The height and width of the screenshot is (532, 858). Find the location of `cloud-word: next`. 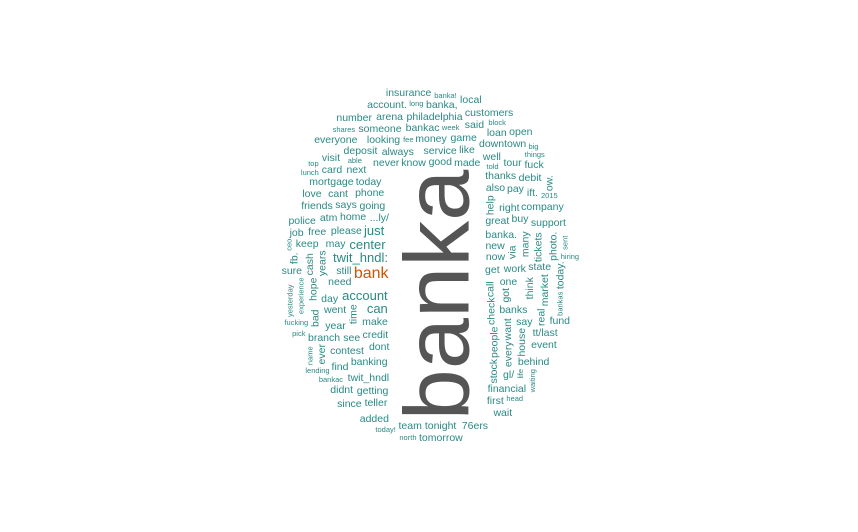

cloud-word: next is located at coordinates (356, 170).